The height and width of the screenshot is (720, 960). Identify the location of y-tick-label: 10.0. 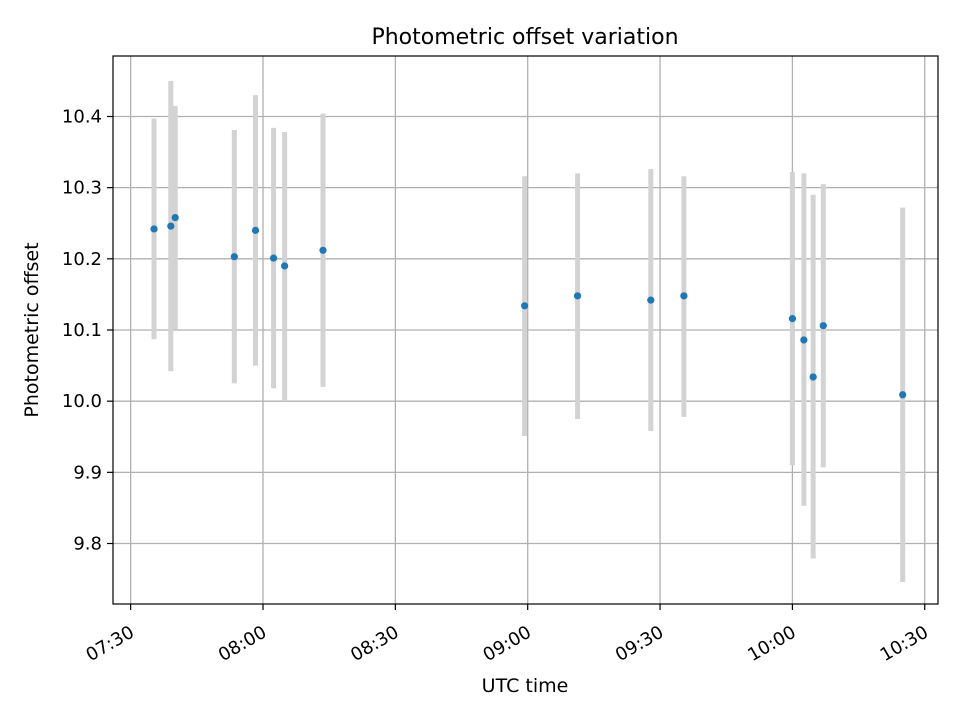
(82, 401).